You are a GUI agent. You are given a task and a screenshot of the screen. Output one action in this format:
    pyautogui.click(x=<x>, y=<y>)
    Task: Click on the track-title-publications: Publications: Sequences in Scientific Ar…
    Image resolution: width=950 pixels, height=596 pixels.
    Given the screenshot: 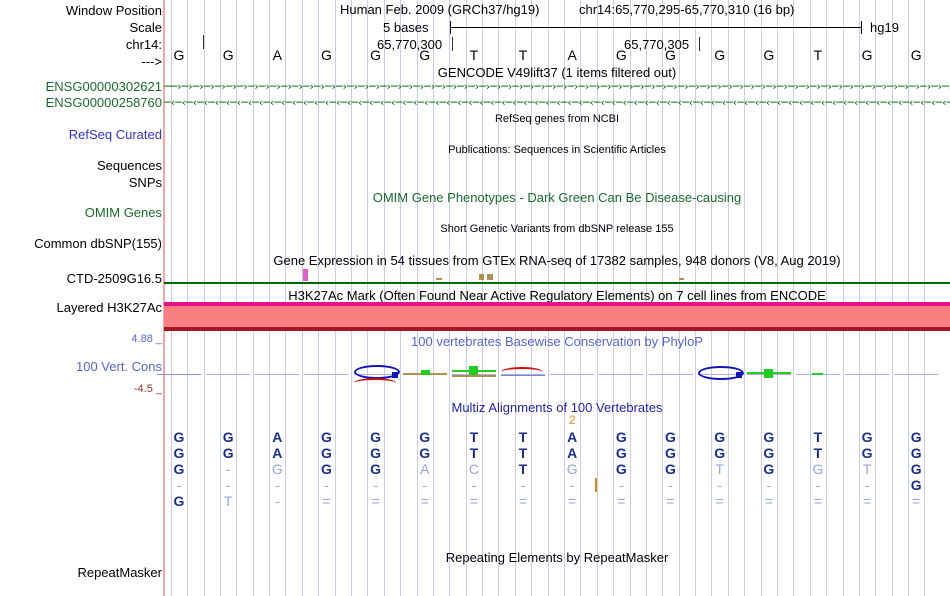 What is the action you would take?
    pyautogui.click(x=557, y=150)
    